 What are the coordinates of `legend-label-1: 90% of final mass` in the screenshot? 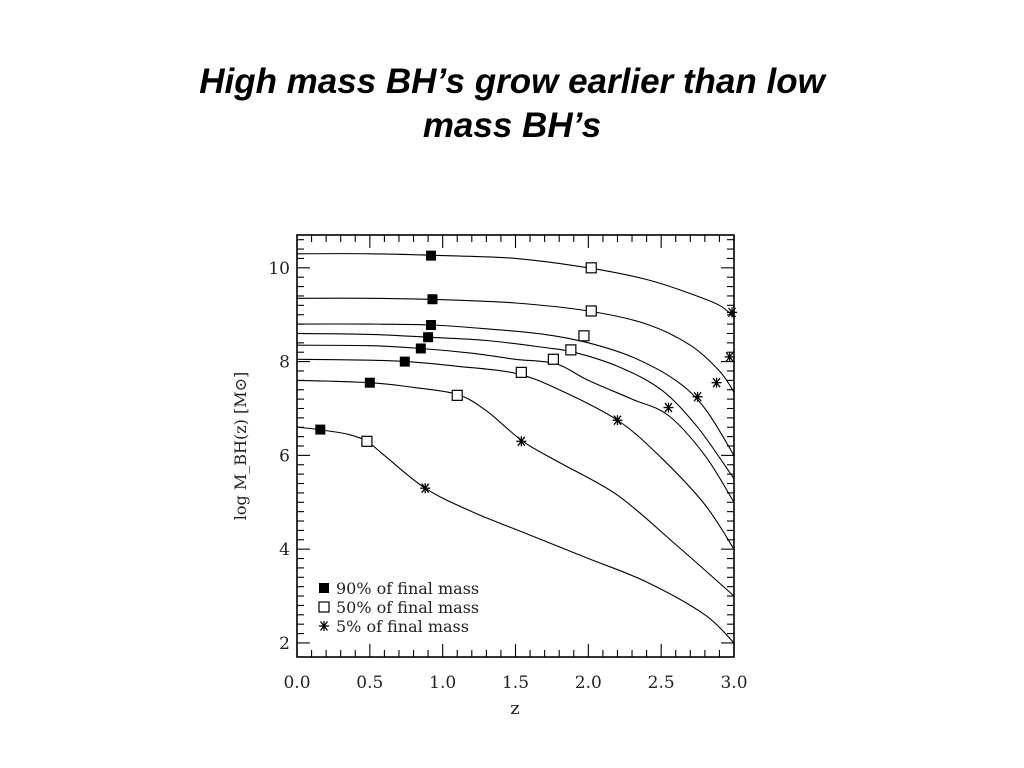 It's located at (407, 588).